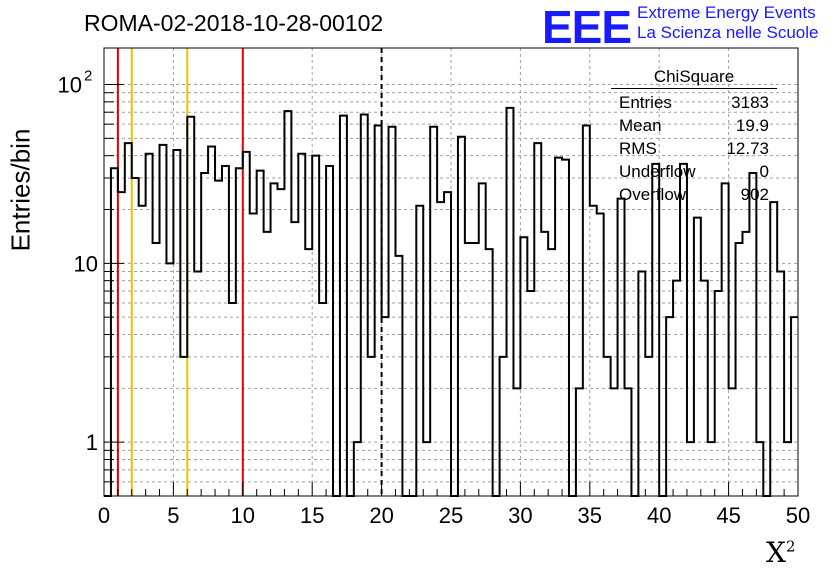 Image resolution: width=836 pixels, height=572 pixels. Describe the element at coordinates (728, 515) in the screenshot. I see `x-tick-label: 45` at that location.